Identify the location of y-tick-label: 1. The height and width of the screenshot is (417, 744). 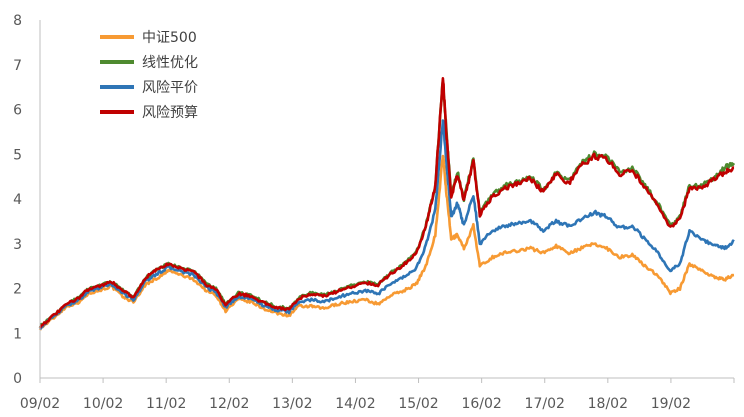
(17, 334).